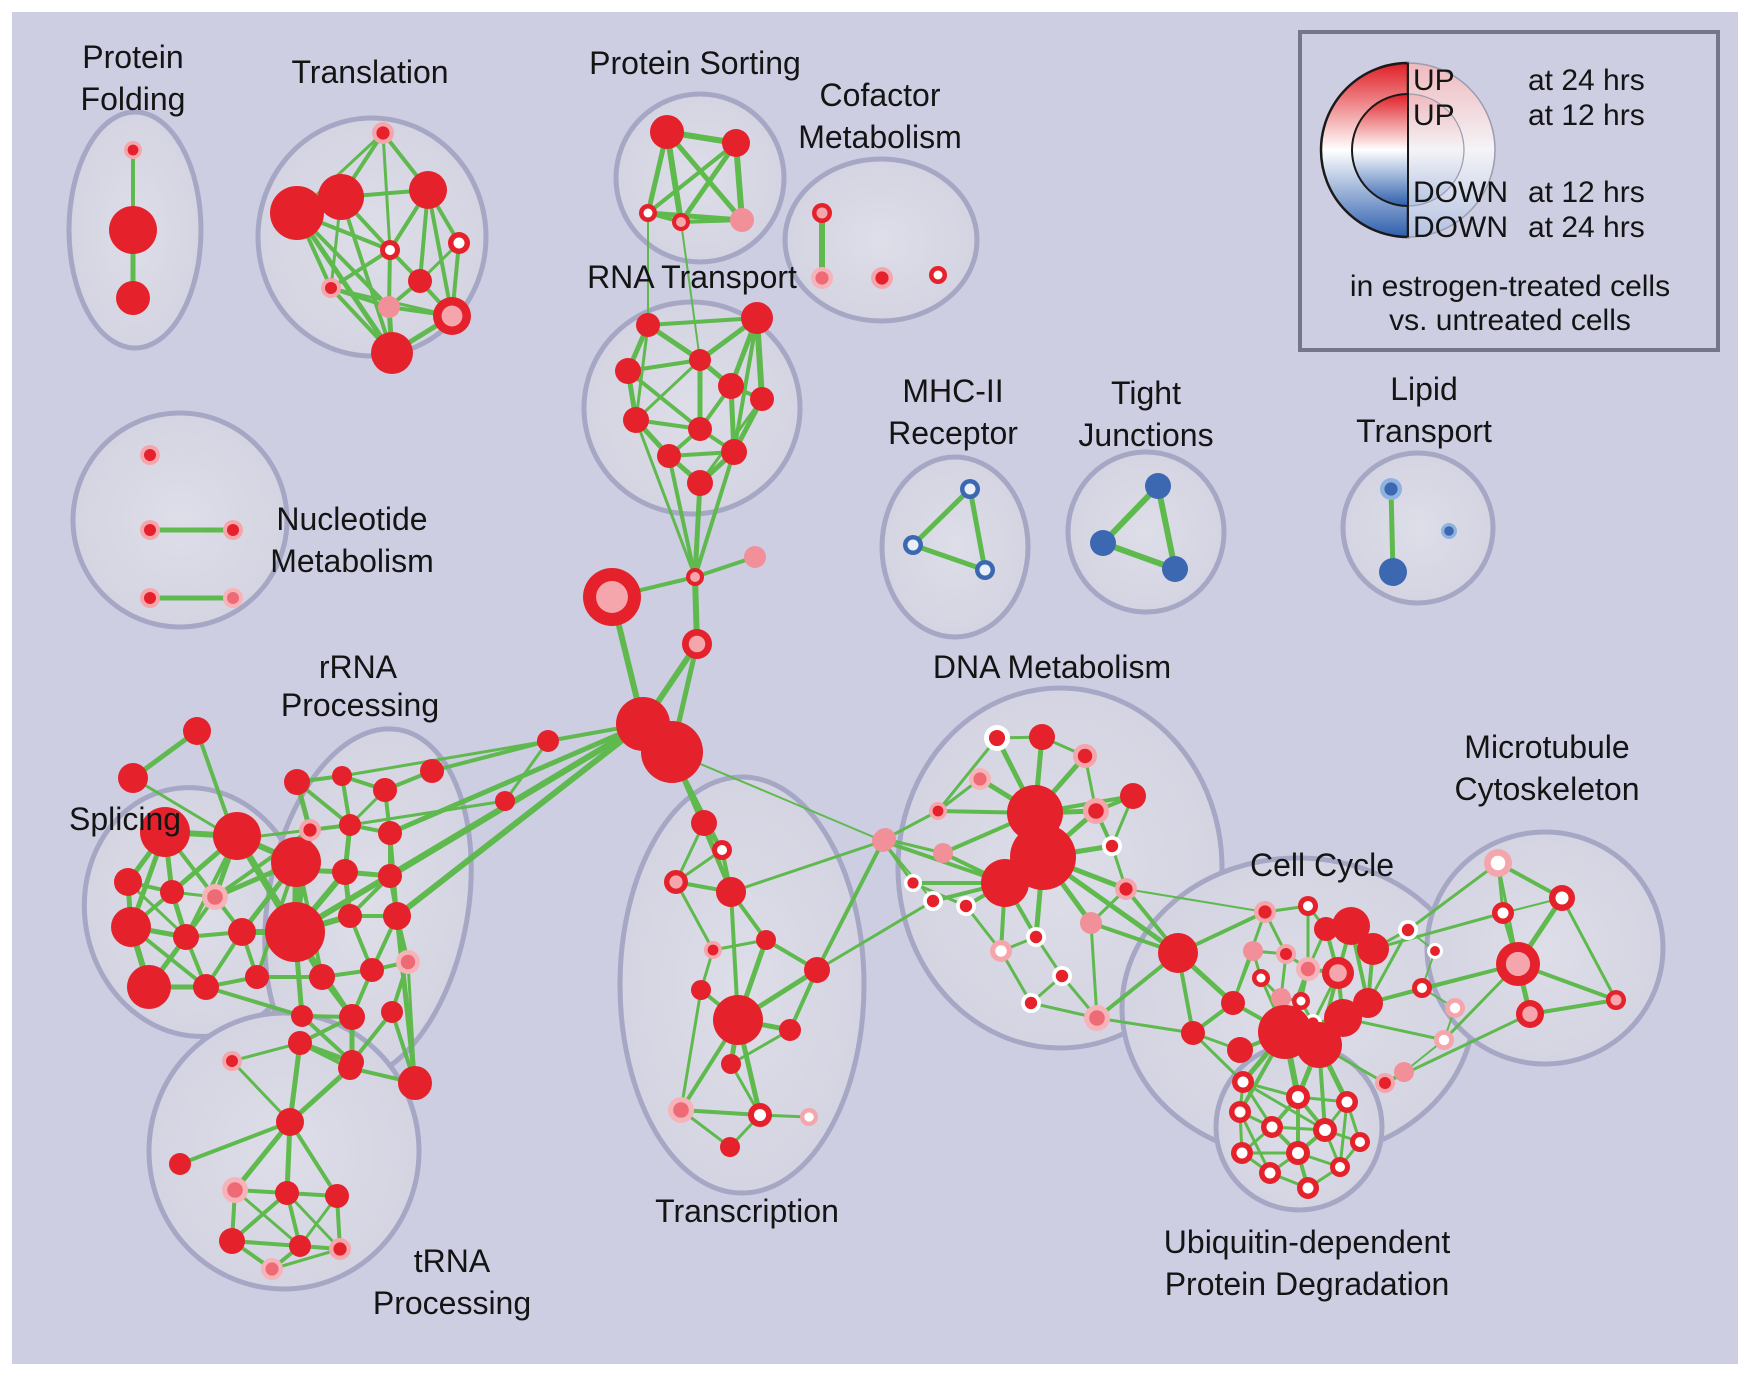 Image resolution: width=1750 pixels, height=1376 pixels. What do you see at coordinates (452, 1261) in the screenshot?
I see `cluster-tn-label: tRNA` at bounding box center [452, 1261].